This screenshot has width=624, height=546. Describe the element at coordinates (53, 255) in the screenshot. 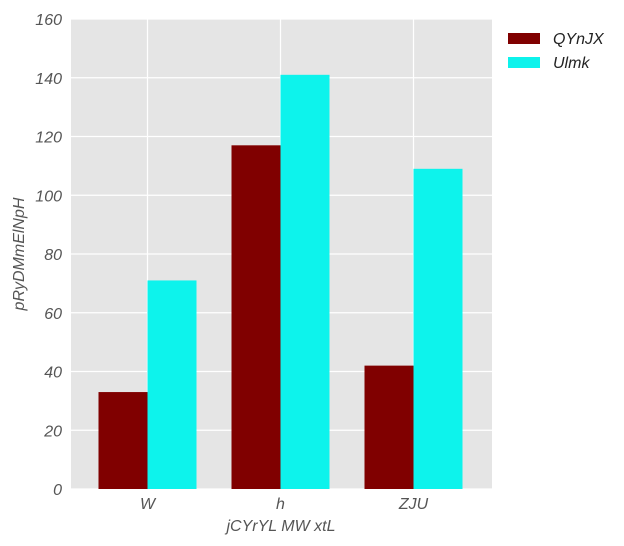

I see `y-tick-label: 80` at that location.